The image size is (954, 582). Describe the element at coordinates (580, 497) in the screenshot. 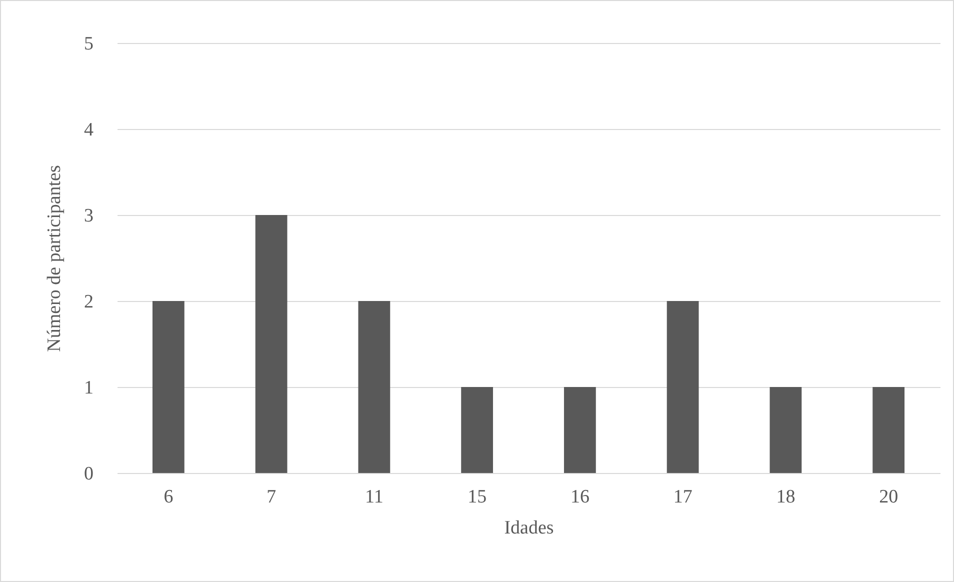

I see `x-tick-label: 16` at that location.